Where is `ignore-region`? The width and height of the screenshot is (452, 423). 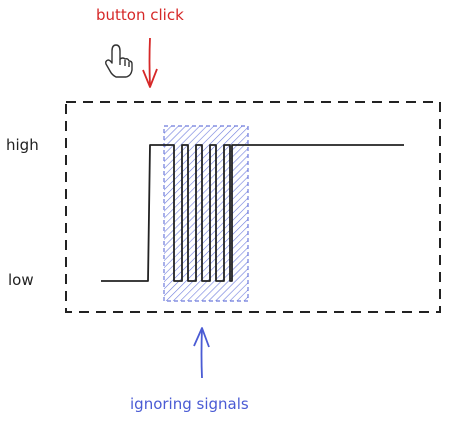
ignore-region is located at coordinates (206, 213).